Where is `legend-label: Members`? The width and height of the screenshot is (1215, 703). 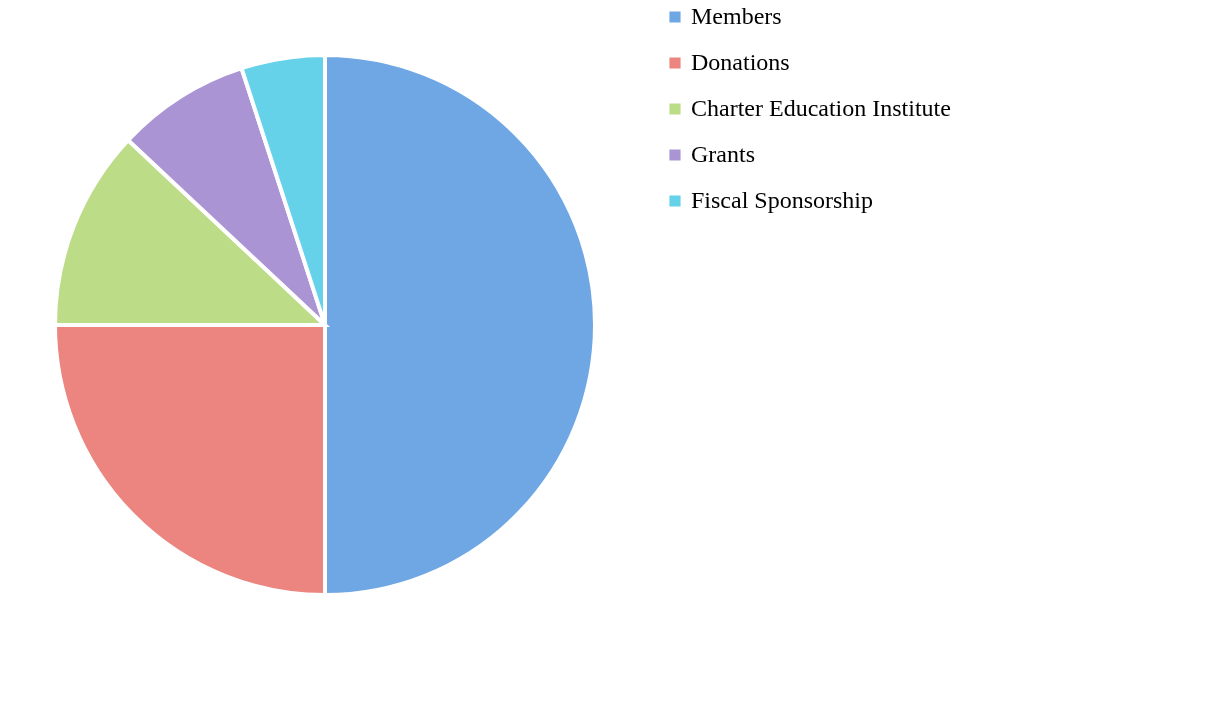
legend-label: Members is located at coordinates (736, 16).